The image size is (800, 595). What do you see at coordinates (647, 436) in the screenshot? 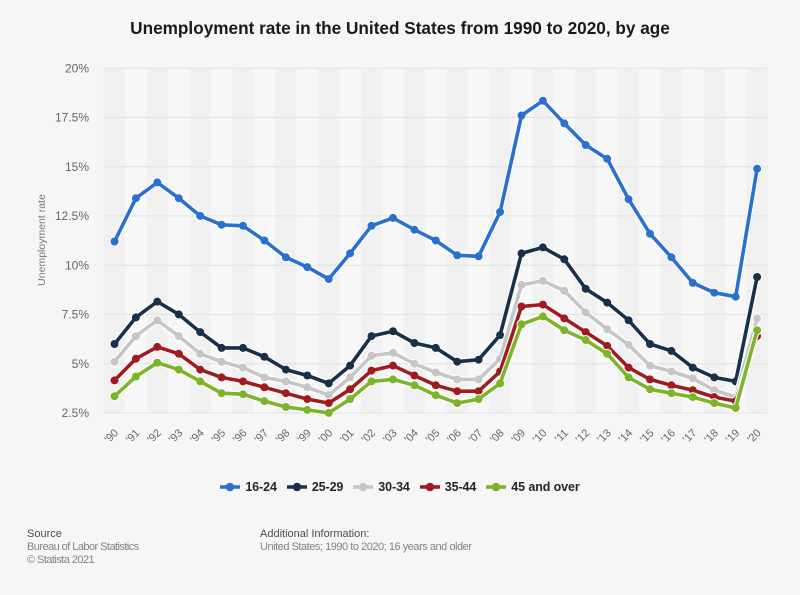
I see `svg-text: '15` at bounding box center [647, 436].